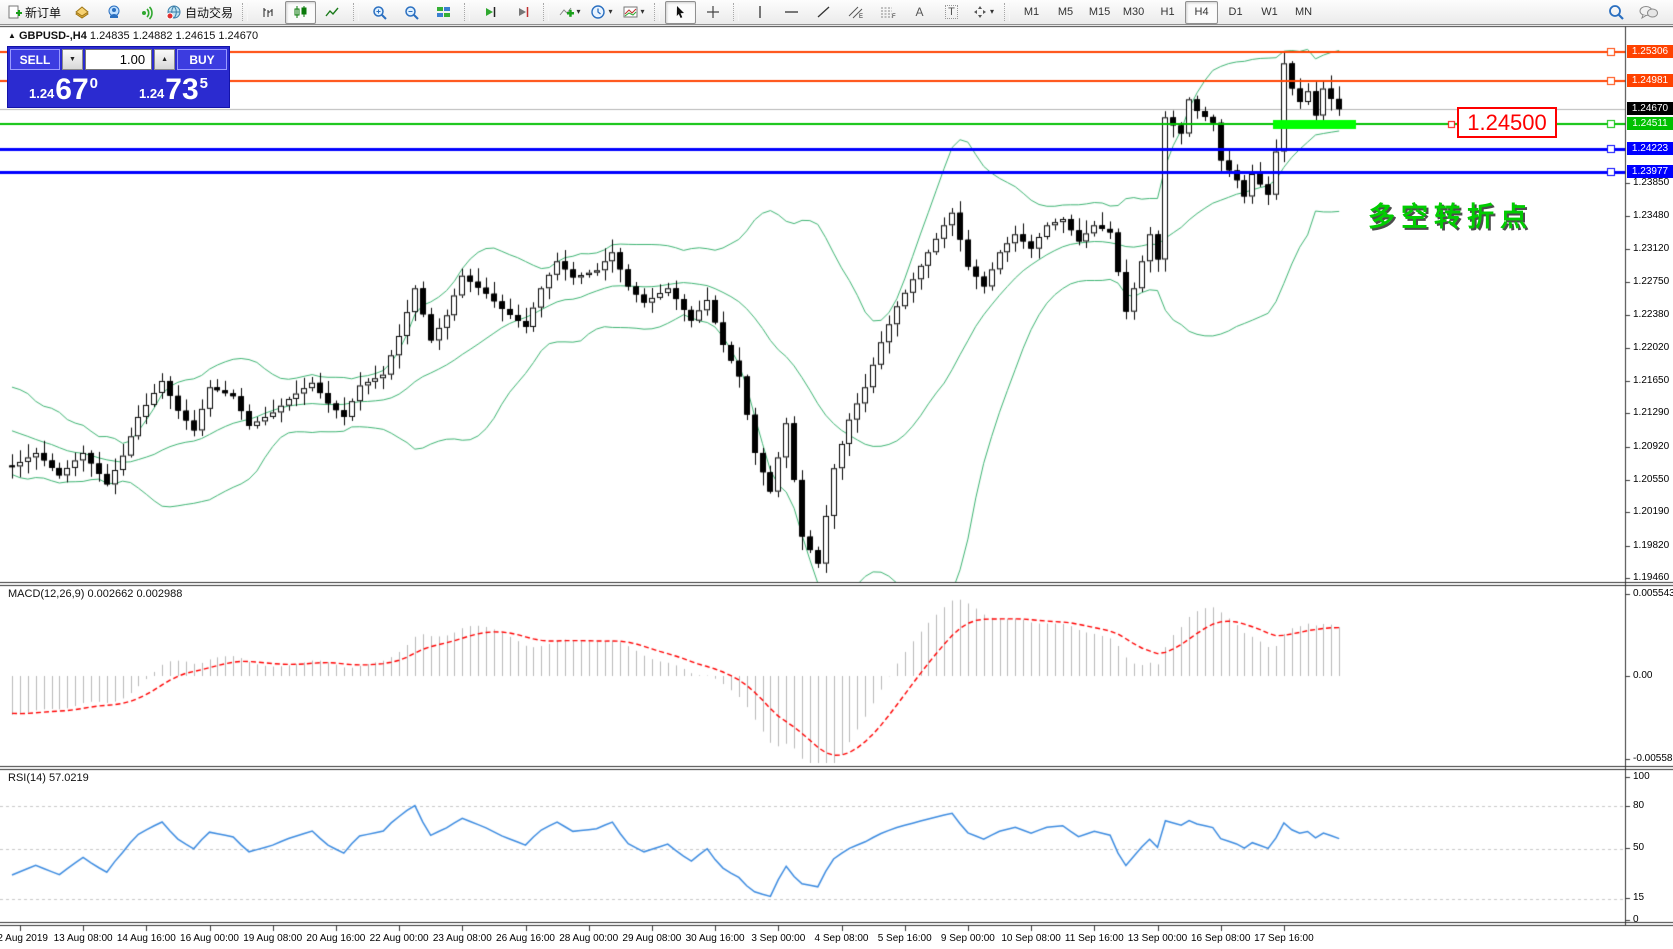 Image resolution: width=1673 pixels, height=949 pixels. What do you see at coordinates (118, 59) in the screenshot?
I see `volume-input` at bounding box center [118, 59].